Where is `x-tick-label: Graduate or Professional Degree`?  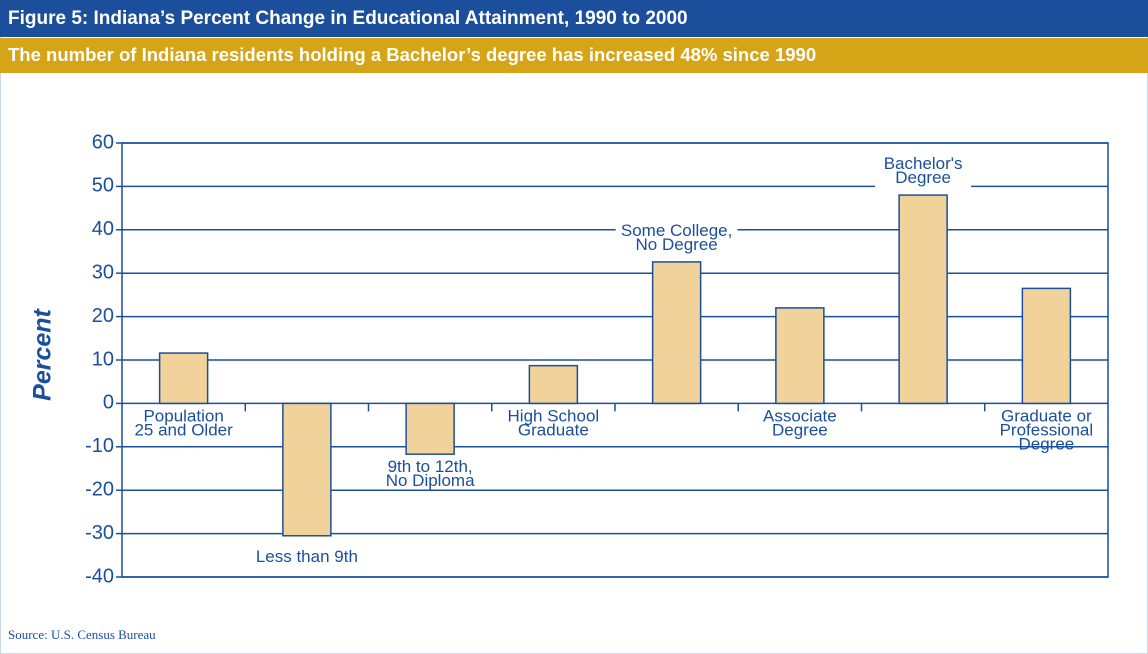 x-tick-label: Graduate or Professional Degree is located at coordinates (1047, 430).